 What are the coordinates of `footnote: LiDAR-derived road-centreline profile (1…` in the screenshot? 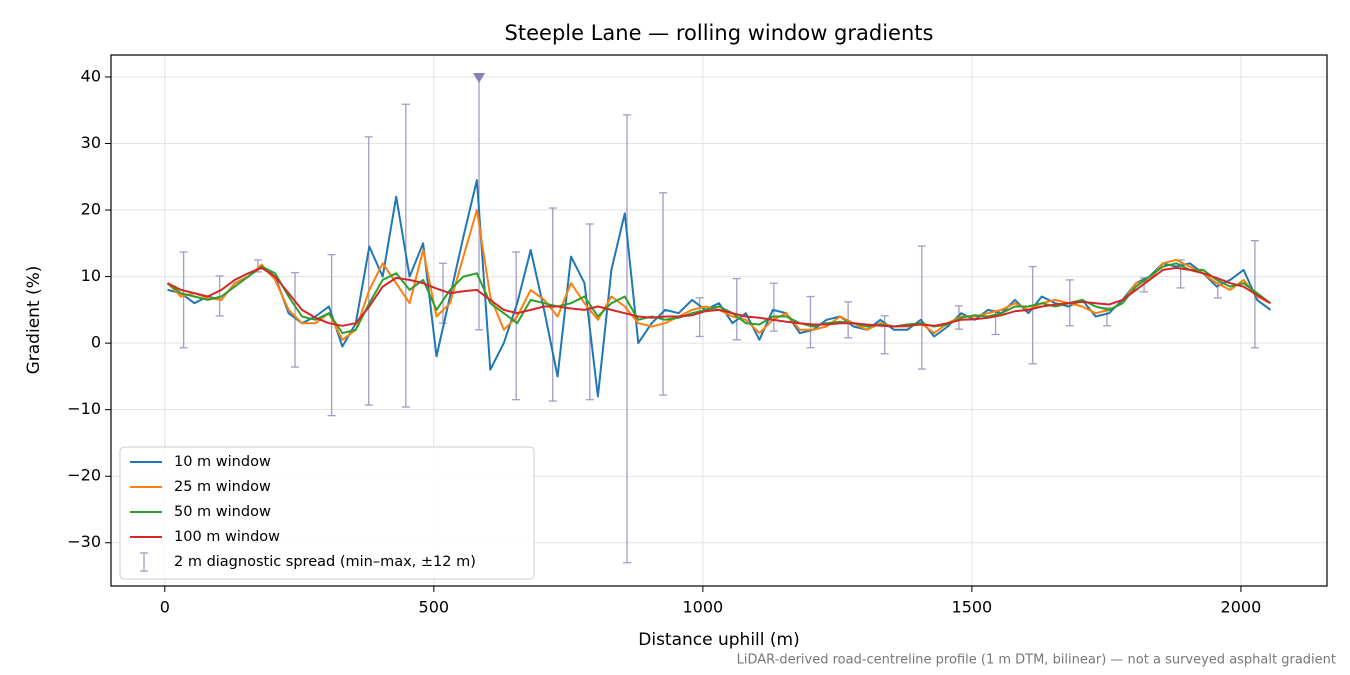 It's located at (1036, 660).